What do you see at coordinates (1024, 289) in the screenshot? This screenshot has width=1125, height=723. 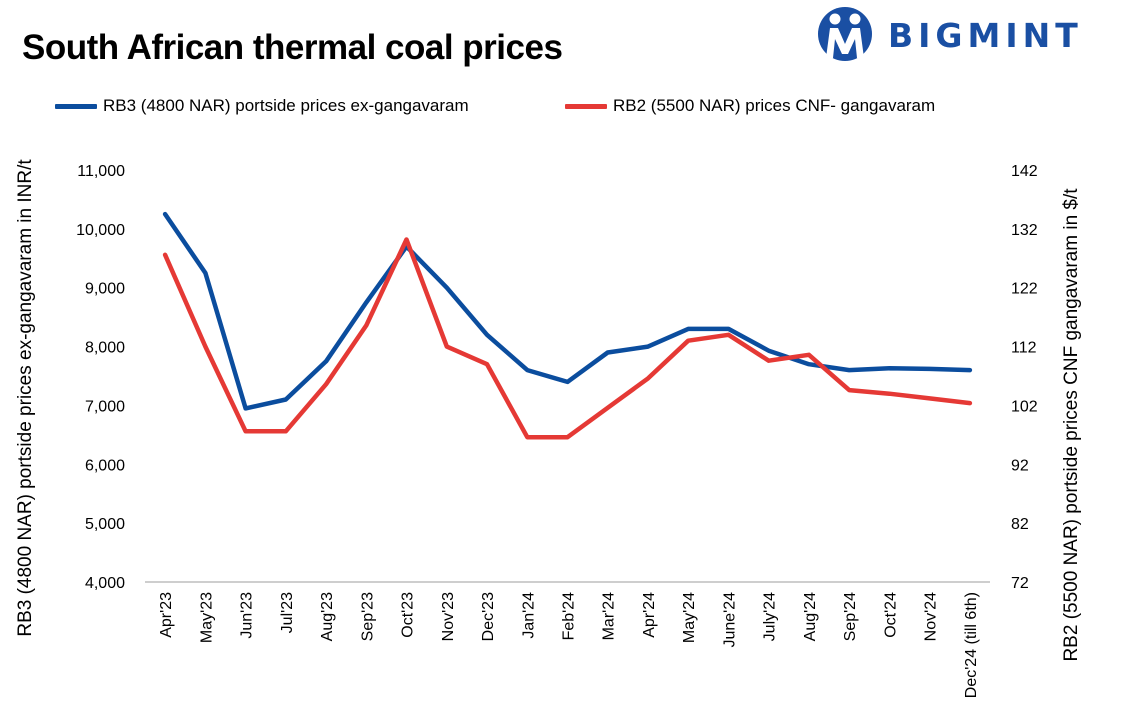 I see `right-tick-label: 122` at bounding box center [1024, 289].